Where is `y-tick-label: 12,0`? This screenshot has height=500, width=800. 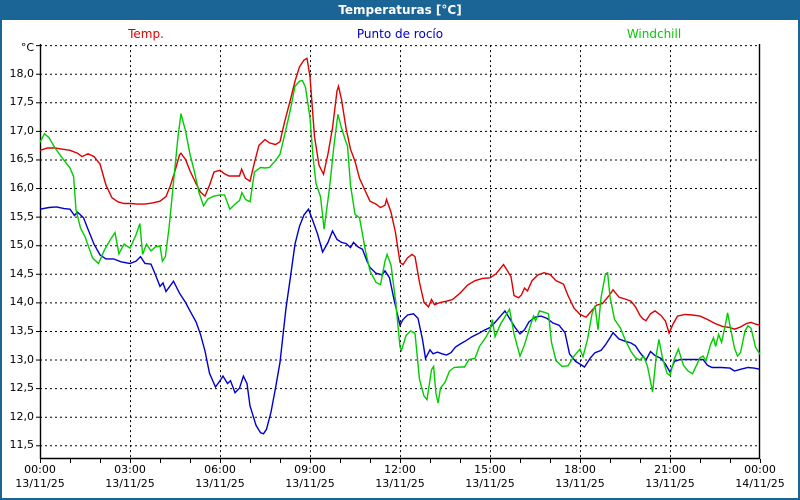 y-tick-label: 12,0 is located at coordinates (22, 416).